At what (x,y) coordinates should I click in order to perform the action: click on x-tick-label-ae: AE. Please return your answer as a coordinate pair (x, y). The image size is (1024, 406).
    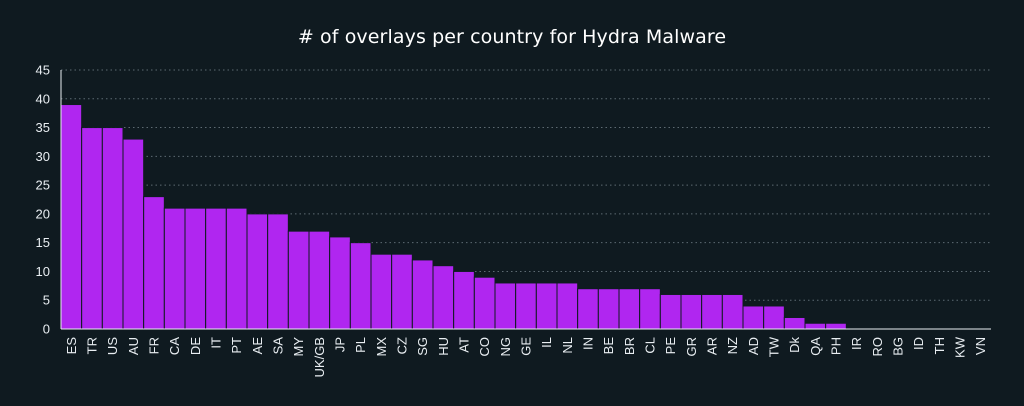
    Looking at the image, I should click on (257, 346).